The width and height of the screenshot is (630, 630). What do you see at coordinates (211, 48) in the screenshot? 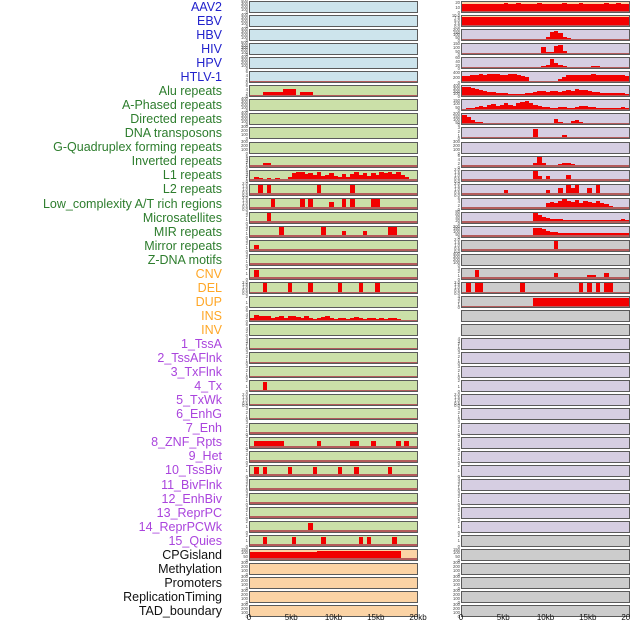
I see `track-label-hiv: HIV` at bounding box center [211, 48].